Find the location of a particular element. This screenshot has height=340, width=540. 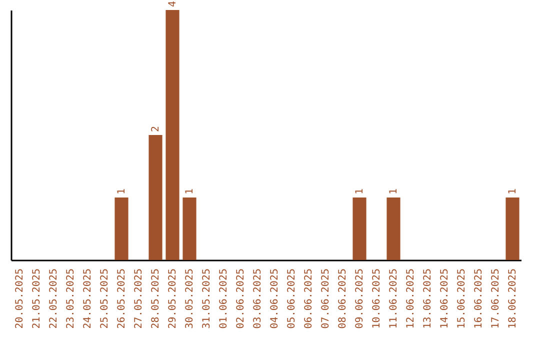

x-tick-label: 26.05.2025 is located at coordinates (122, 298).